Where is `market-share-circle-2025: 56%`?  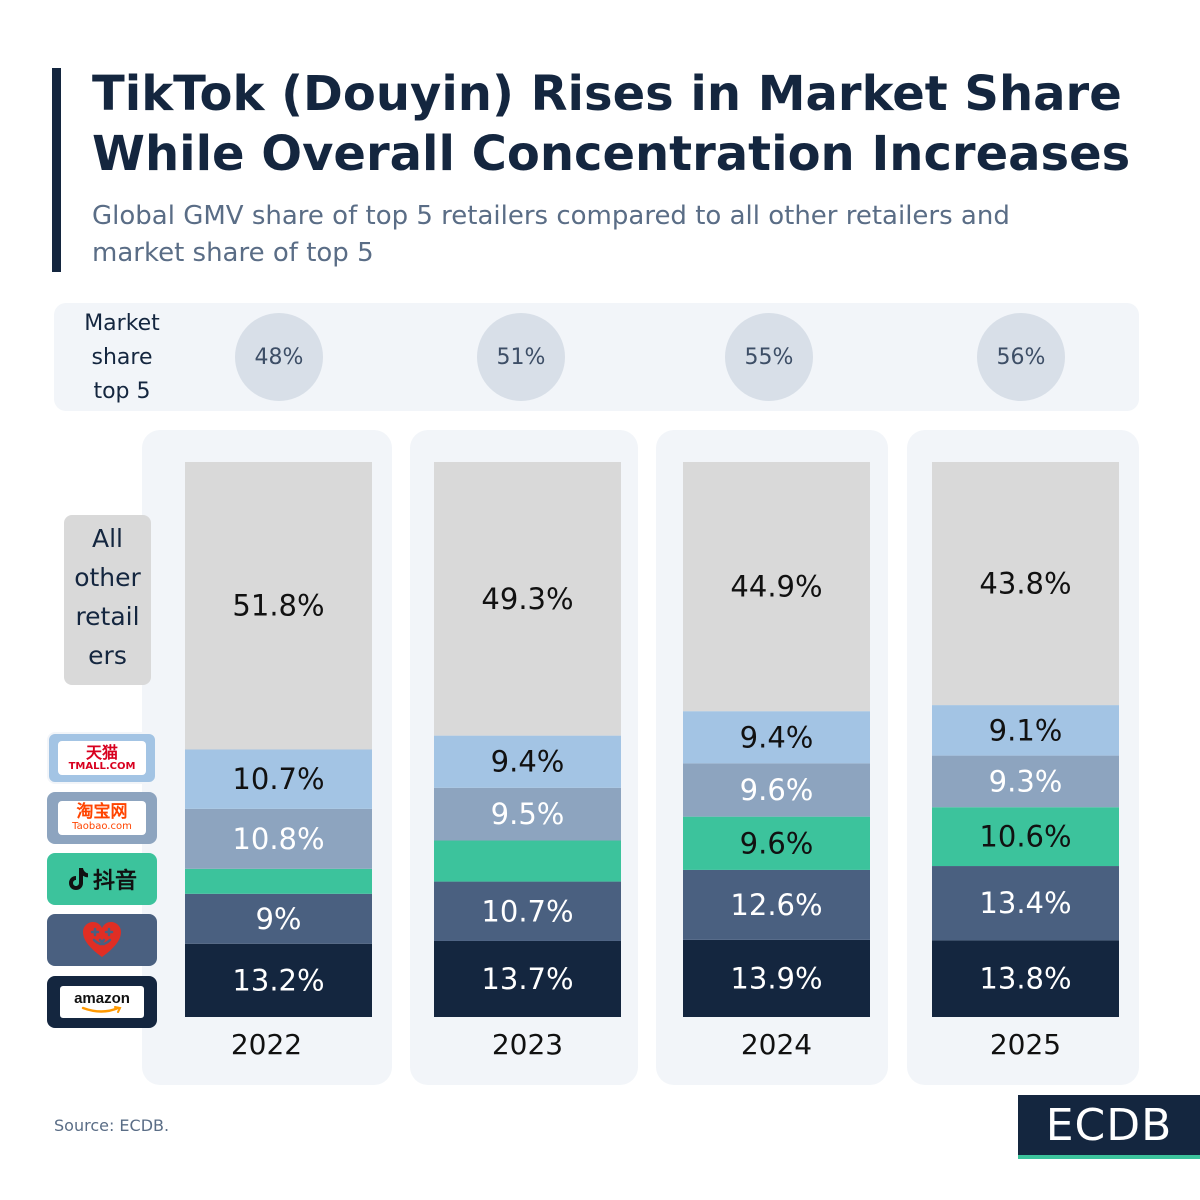 market-share-circle-2025: 56% is located at coordinates (1021, 357).